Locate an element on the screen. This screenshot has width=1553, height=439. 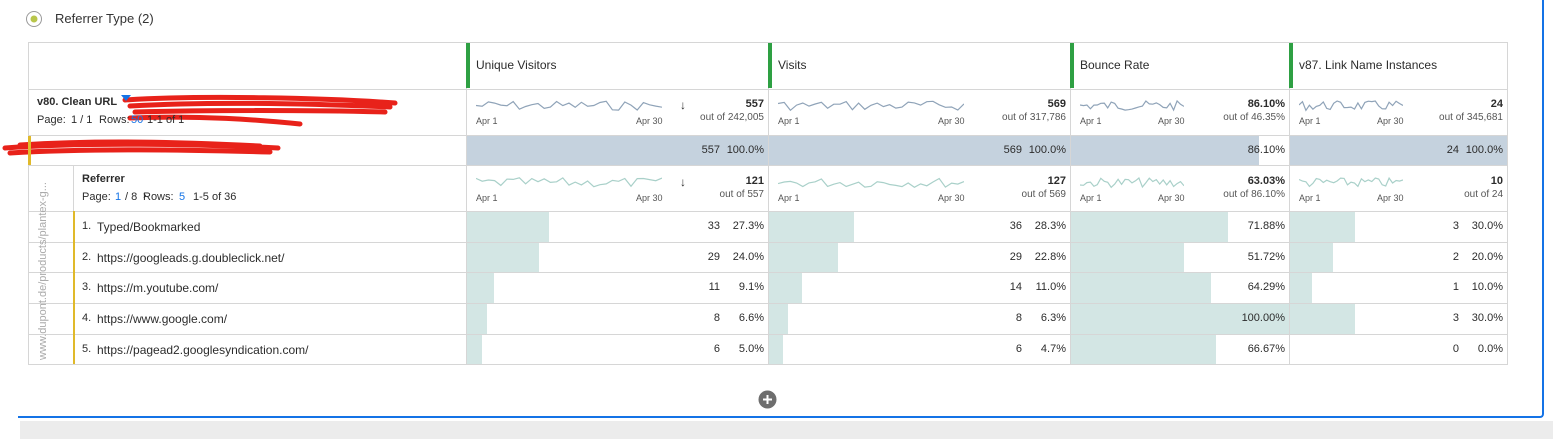
row-rank: 2. is located at coordinates (87, 256).